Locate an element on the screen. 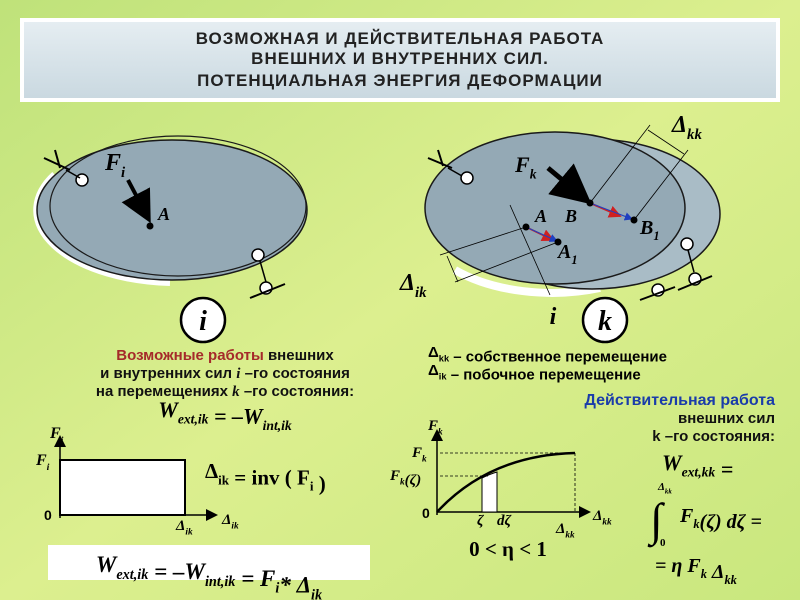  integral-lower: 0 is located at coordinates (663, 543).